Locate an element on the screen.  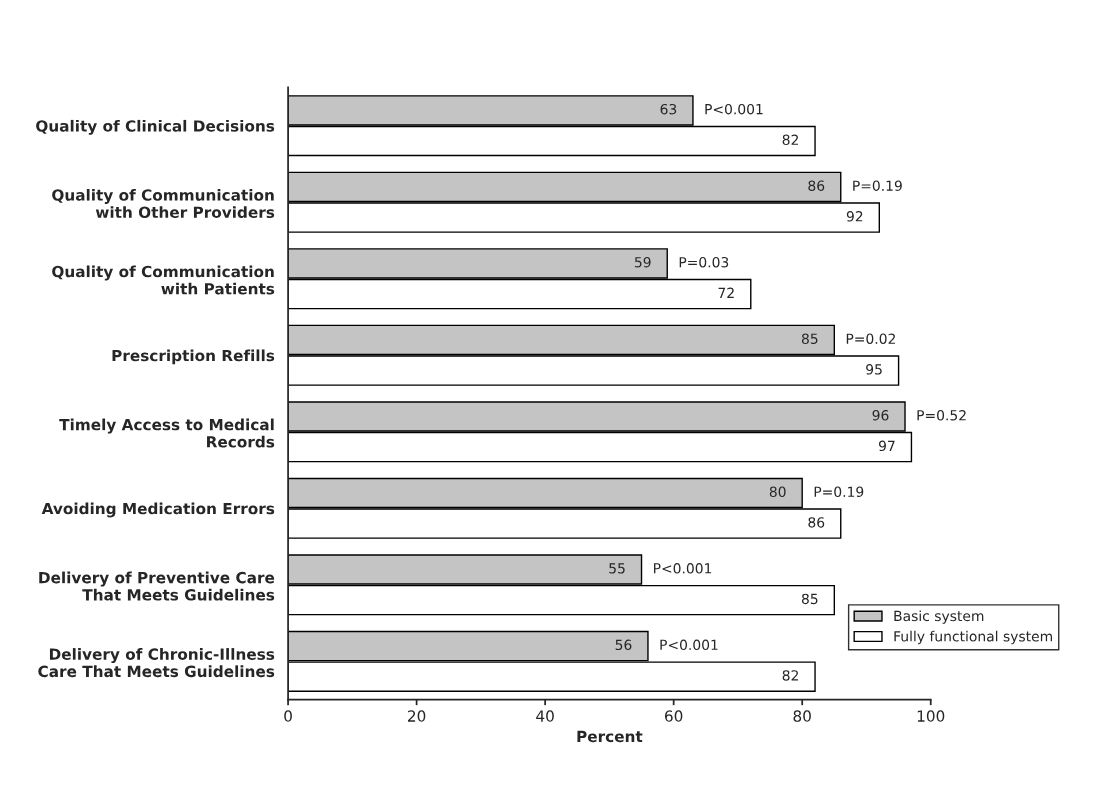
data-label: 56 is located at coordinates (623, 645).